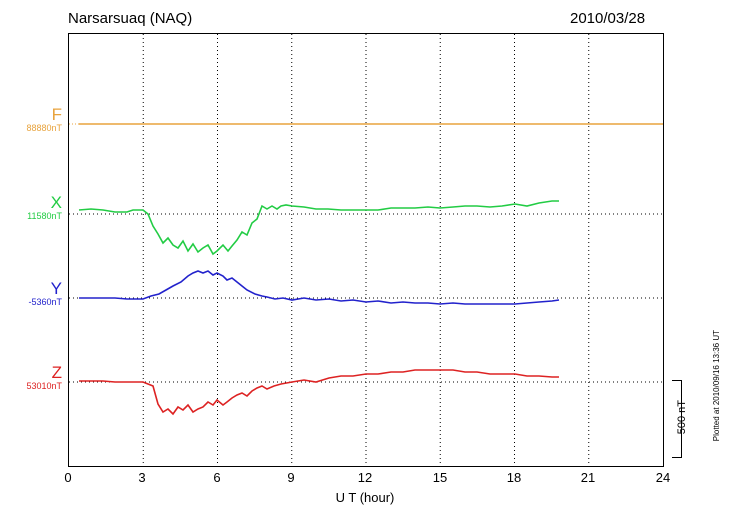 This screenshot has height=520, width=730. What do you see at coordinates (68, 477) in the screenshot?
I see `xtick-0: 0` at bounding box center [68, 477].